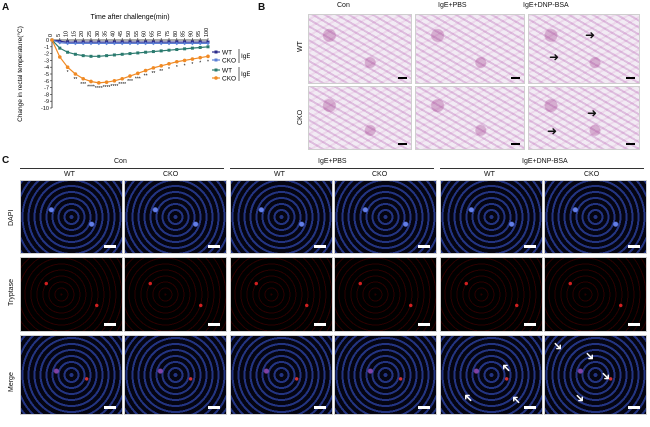 The width and height of the screenshot is (650, 427). I want to click on he-image: ➜ ➜, so click(584, 49).